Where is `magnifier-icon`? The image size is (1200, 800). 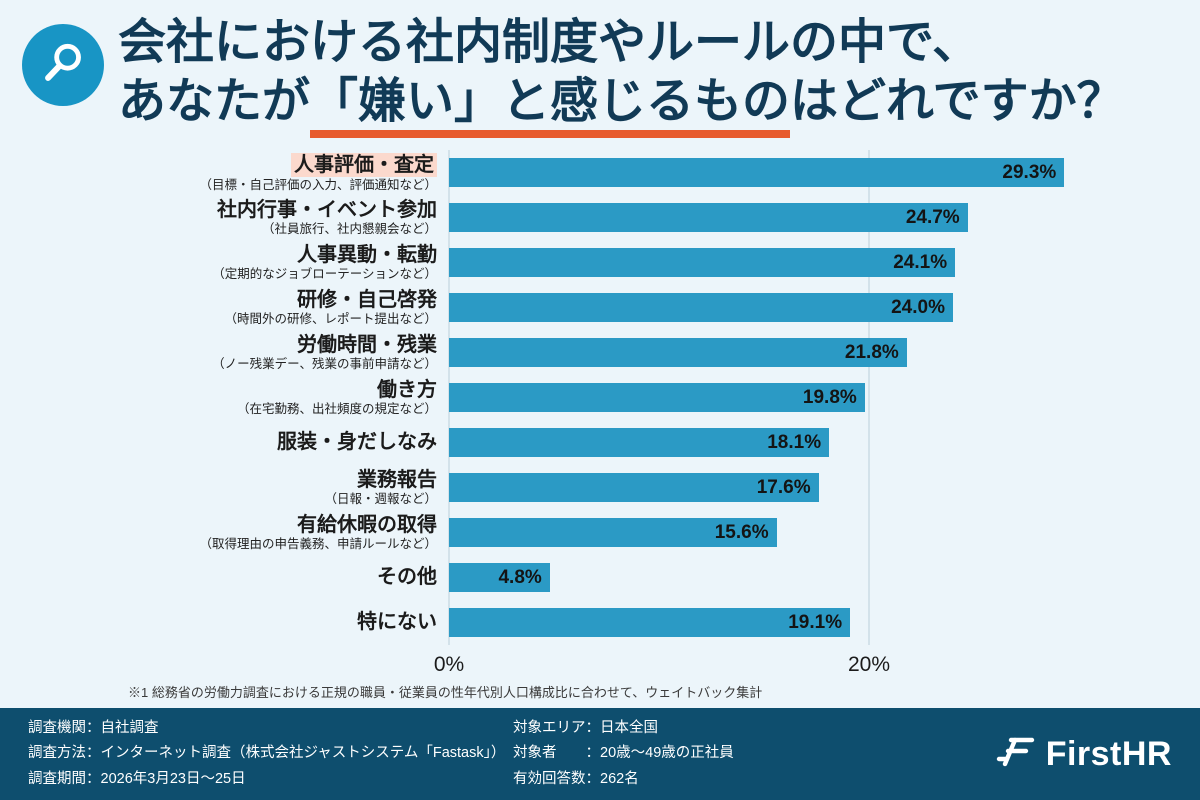
magnifier-icon is located at coordinates (63, 65).